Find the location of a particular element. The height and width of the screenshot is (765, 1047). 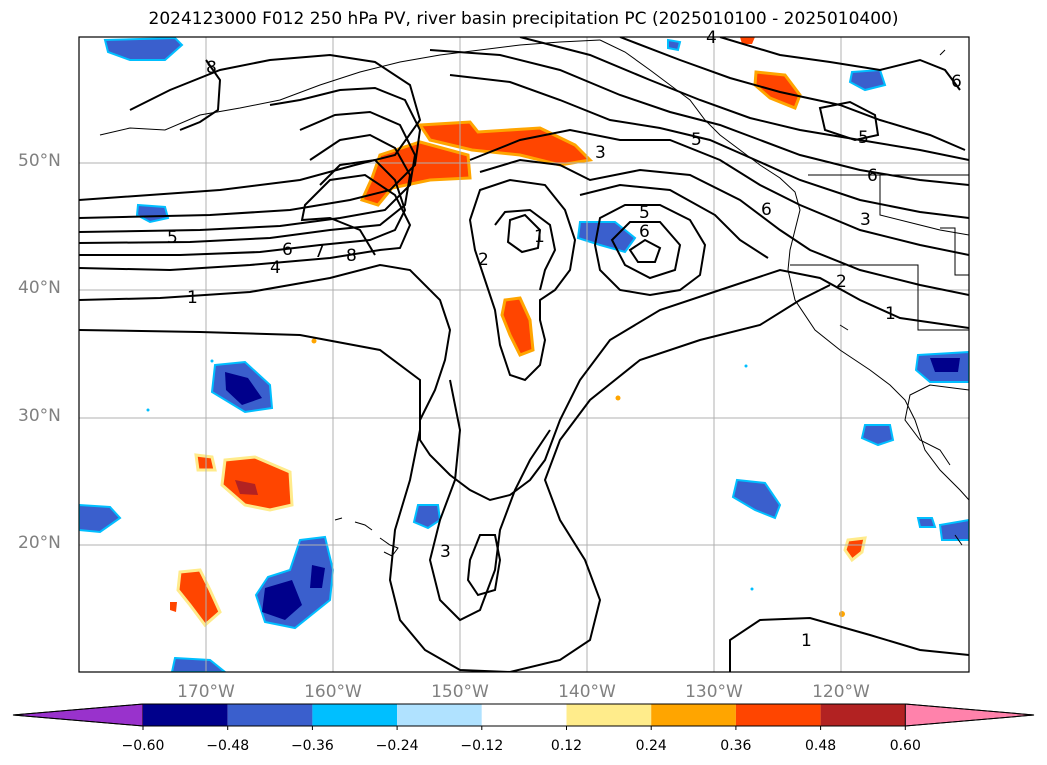

colorbar-tick-label: 0.12 is located at coordinates (566, 746).